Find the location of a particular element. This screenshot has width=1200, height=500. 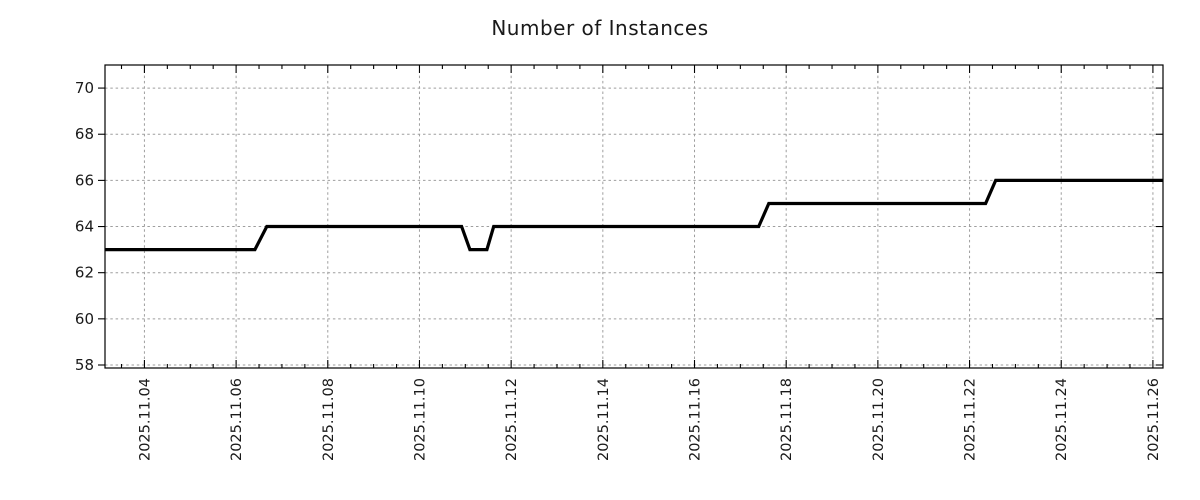

x-tick-label: 2025.11.16 is located at coordinates (696, 419).